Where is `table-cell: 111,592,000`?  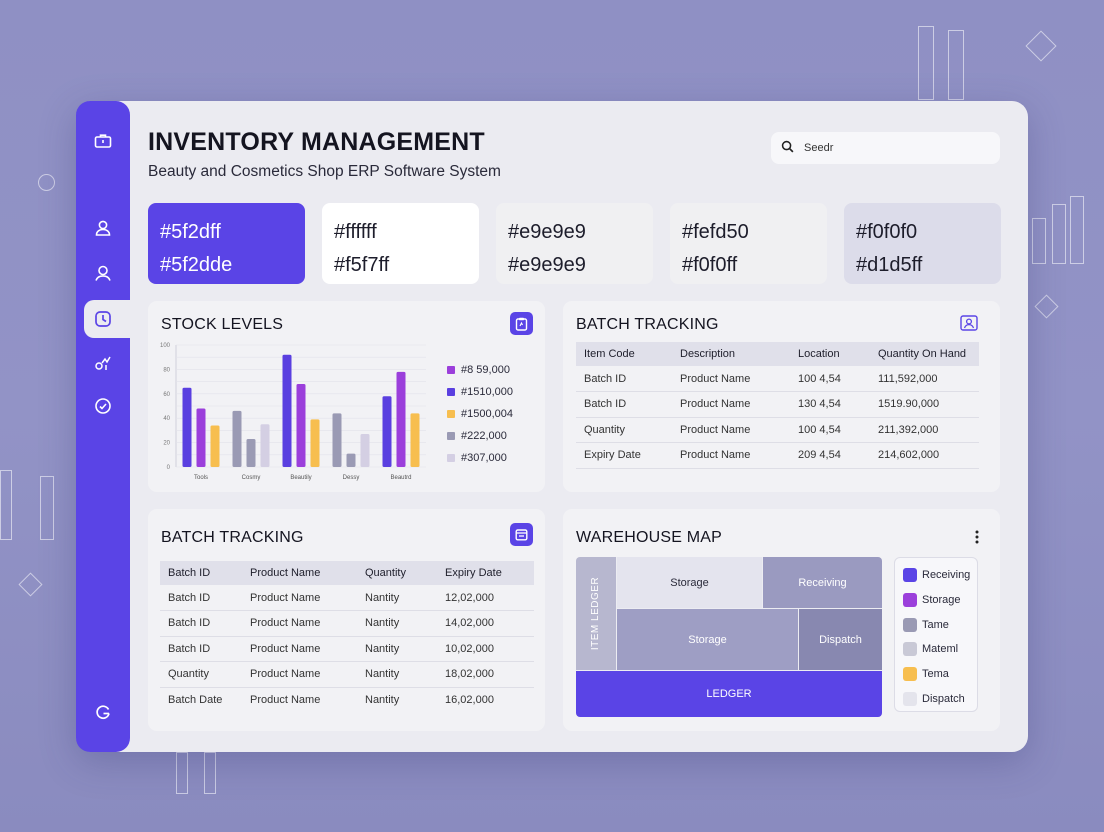
table-cell: 111,592,000 is located at coordinates (924, 379).